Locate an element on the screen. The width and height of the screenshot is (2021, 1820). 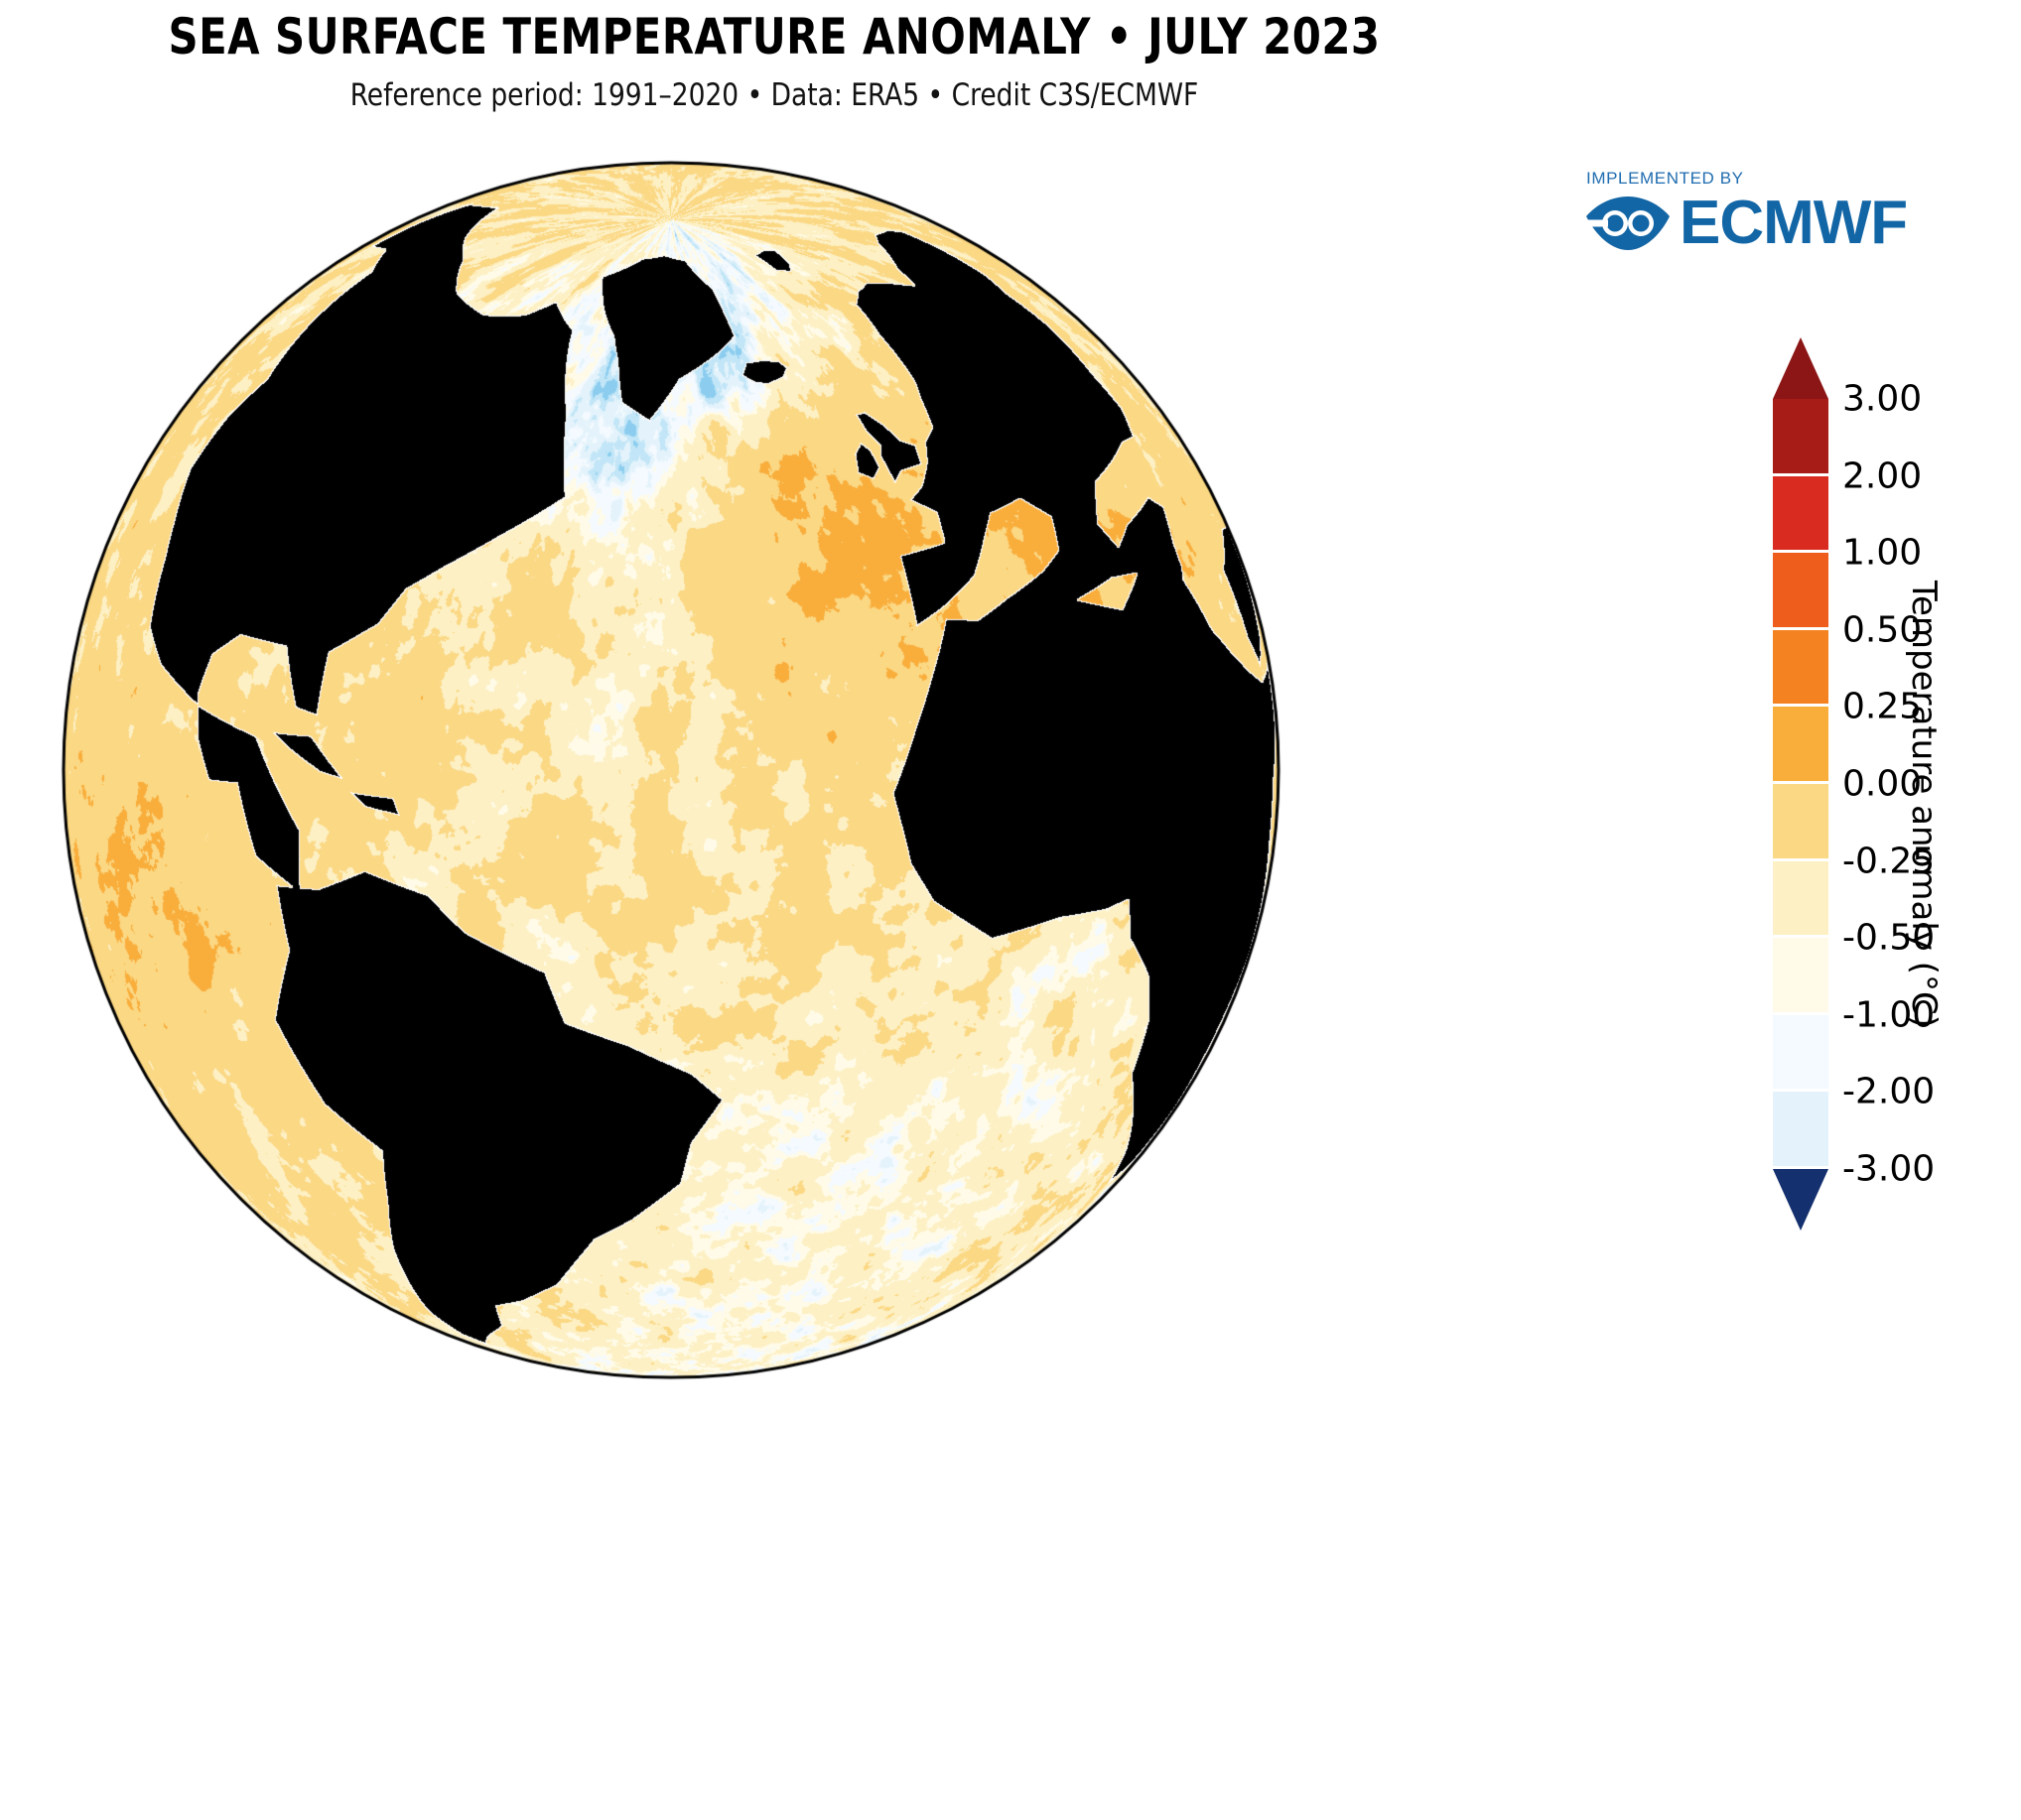
logo-kicker-text: IMPLEMENTED BY is located at coordinates (1665, 178).